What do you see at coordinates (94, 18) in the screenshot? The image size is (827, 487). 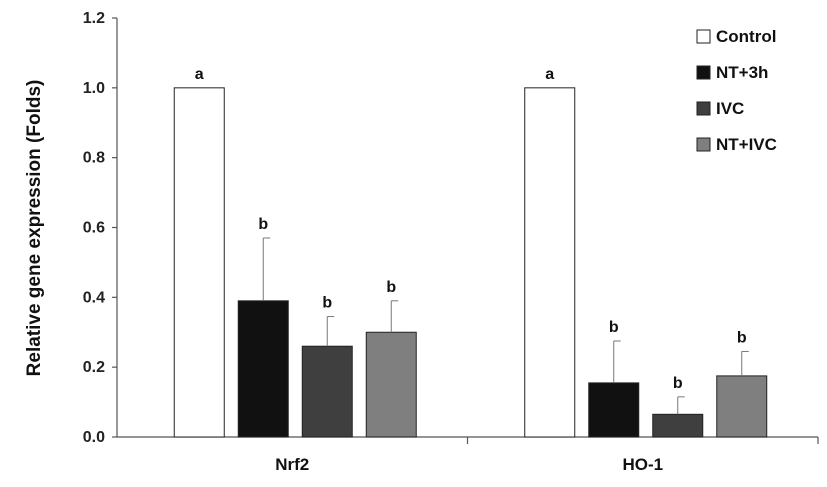 I see `y-tick-label: 1.2` at bounding box center [94, 18].